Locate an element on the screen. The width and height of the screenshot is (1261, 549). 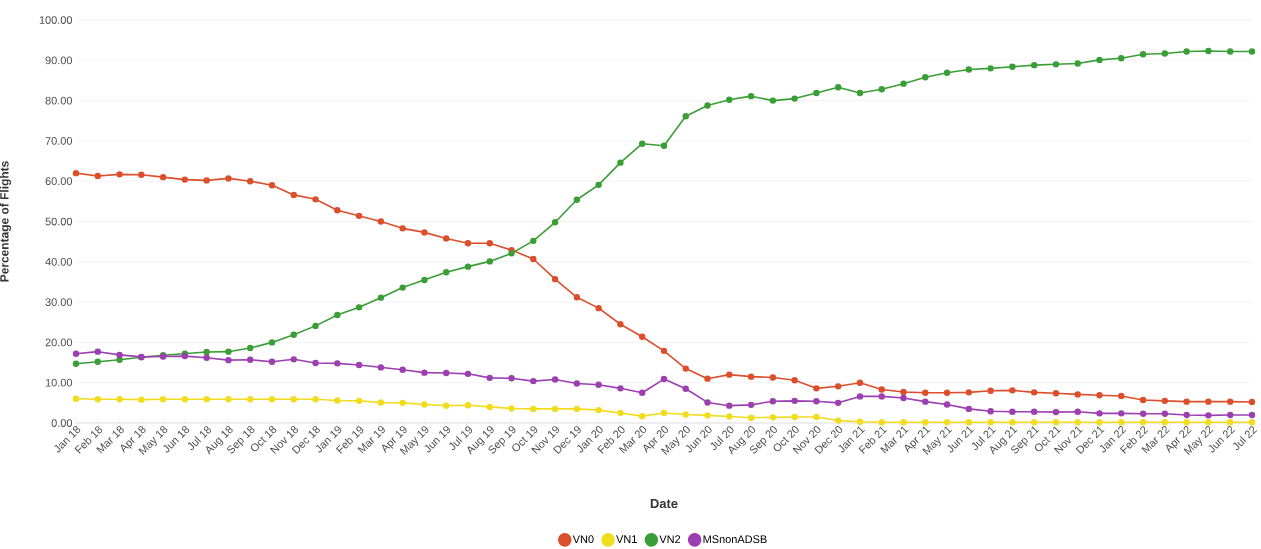
y-tick-label: 80.00 is located at coordinates (59, 100).